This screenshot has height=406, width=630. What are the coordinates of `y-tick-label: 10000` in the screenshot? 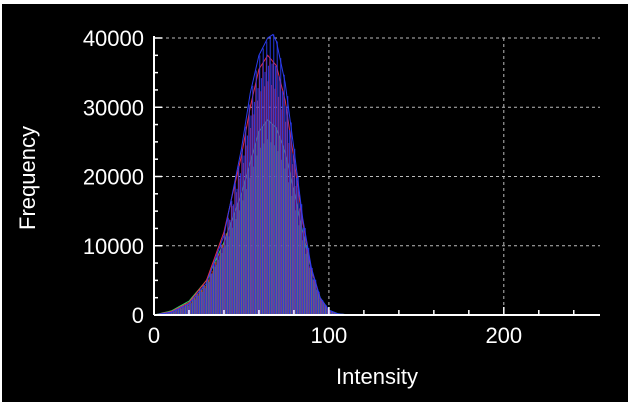 It's located at (113, 246).